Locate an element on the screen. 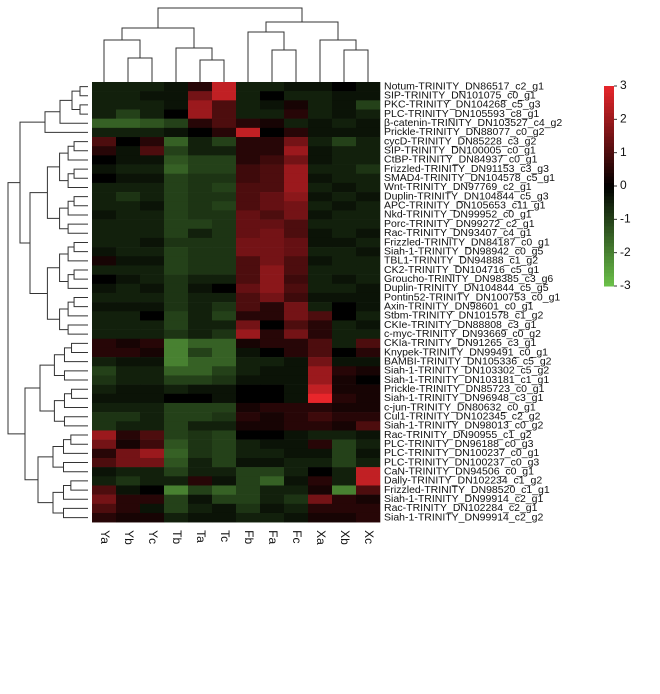 This screenshot has height=694, width=660. row-label: PLC-TRINITY_DN100237_c0_g1 is located at coordinates (461, 453).